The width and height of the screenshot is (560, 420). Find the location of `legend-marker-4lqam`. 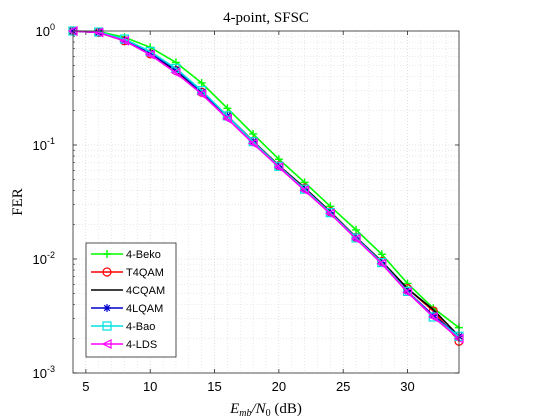

legend-marker-4lqam is located at coordinates (107, 308).